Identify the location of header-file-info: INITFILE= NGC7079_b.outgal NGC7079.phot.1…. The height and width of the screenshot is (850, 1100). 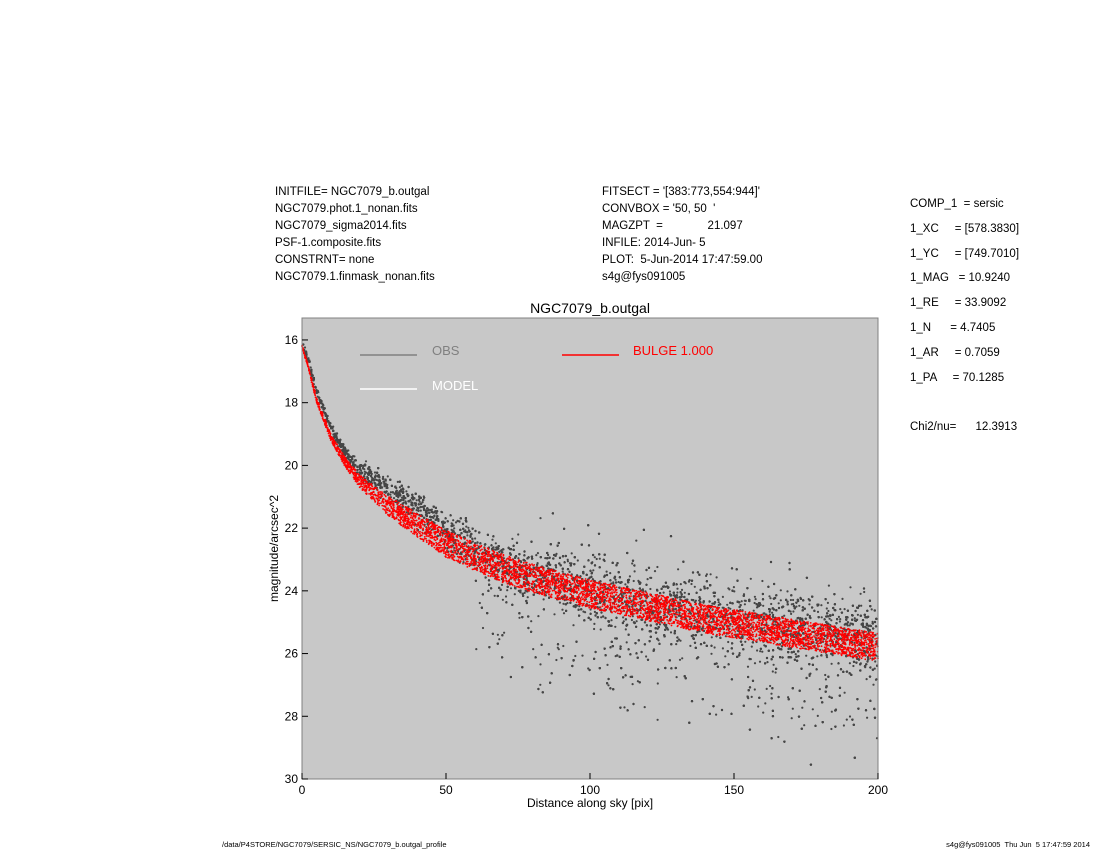
(355, 235).